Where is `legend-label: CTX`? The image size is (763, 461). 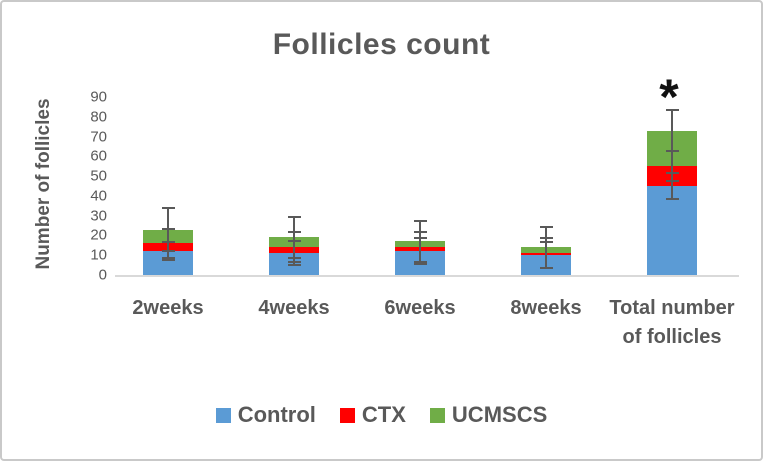 legend-label: CTX is located at coordinates (383, 414).